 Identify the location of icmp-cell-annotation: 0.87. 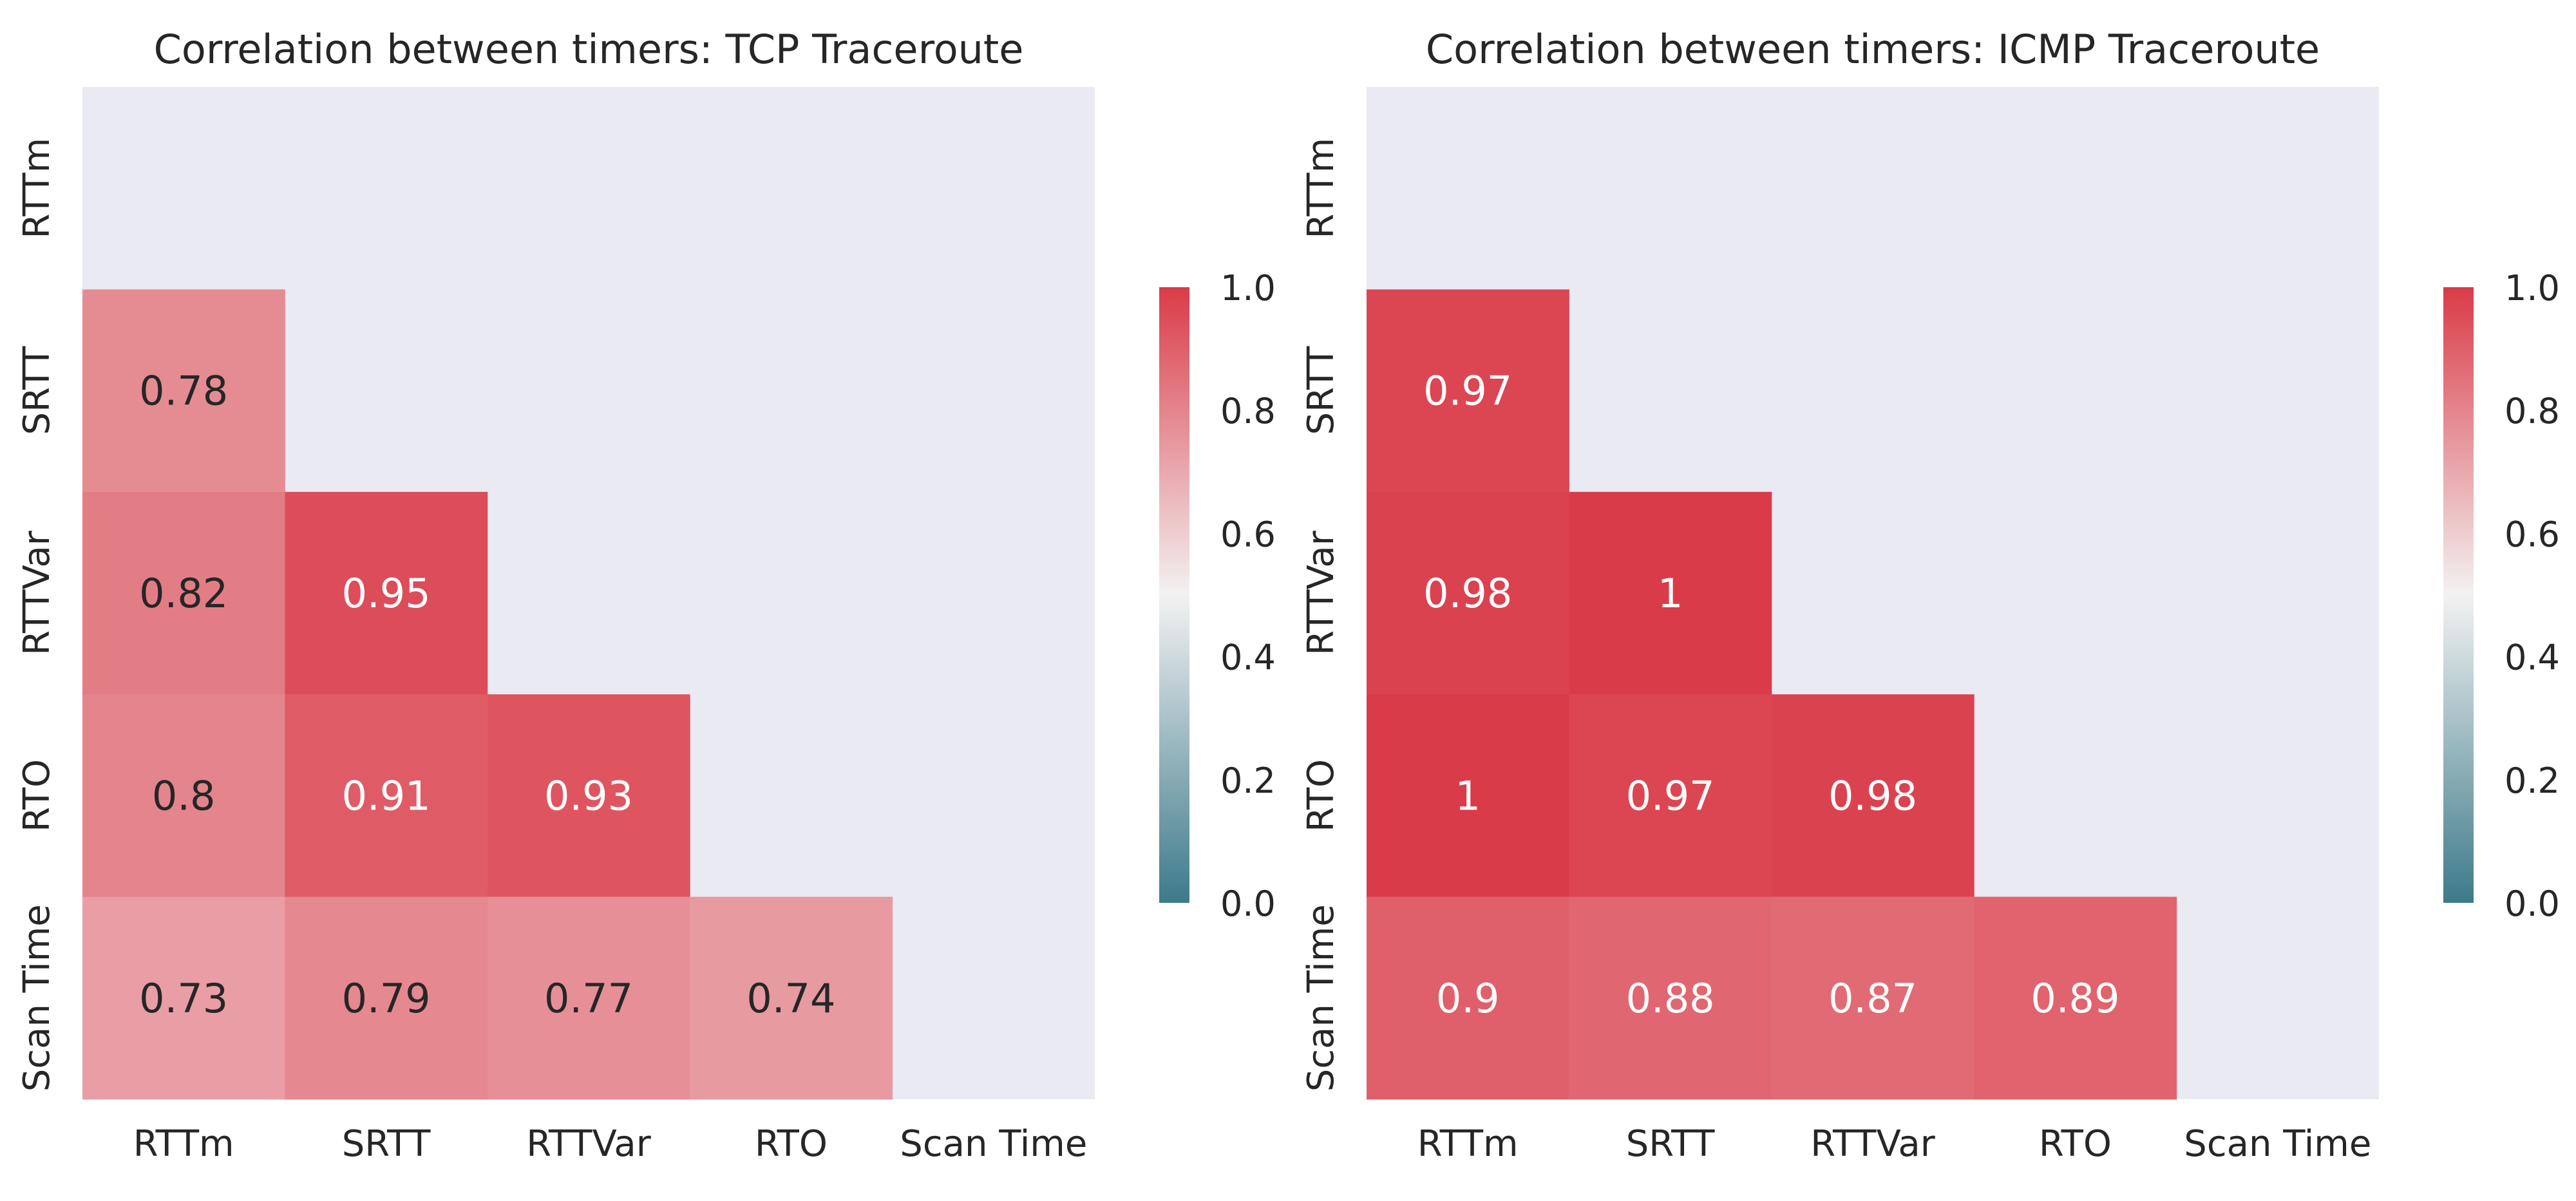
(1872, 998).